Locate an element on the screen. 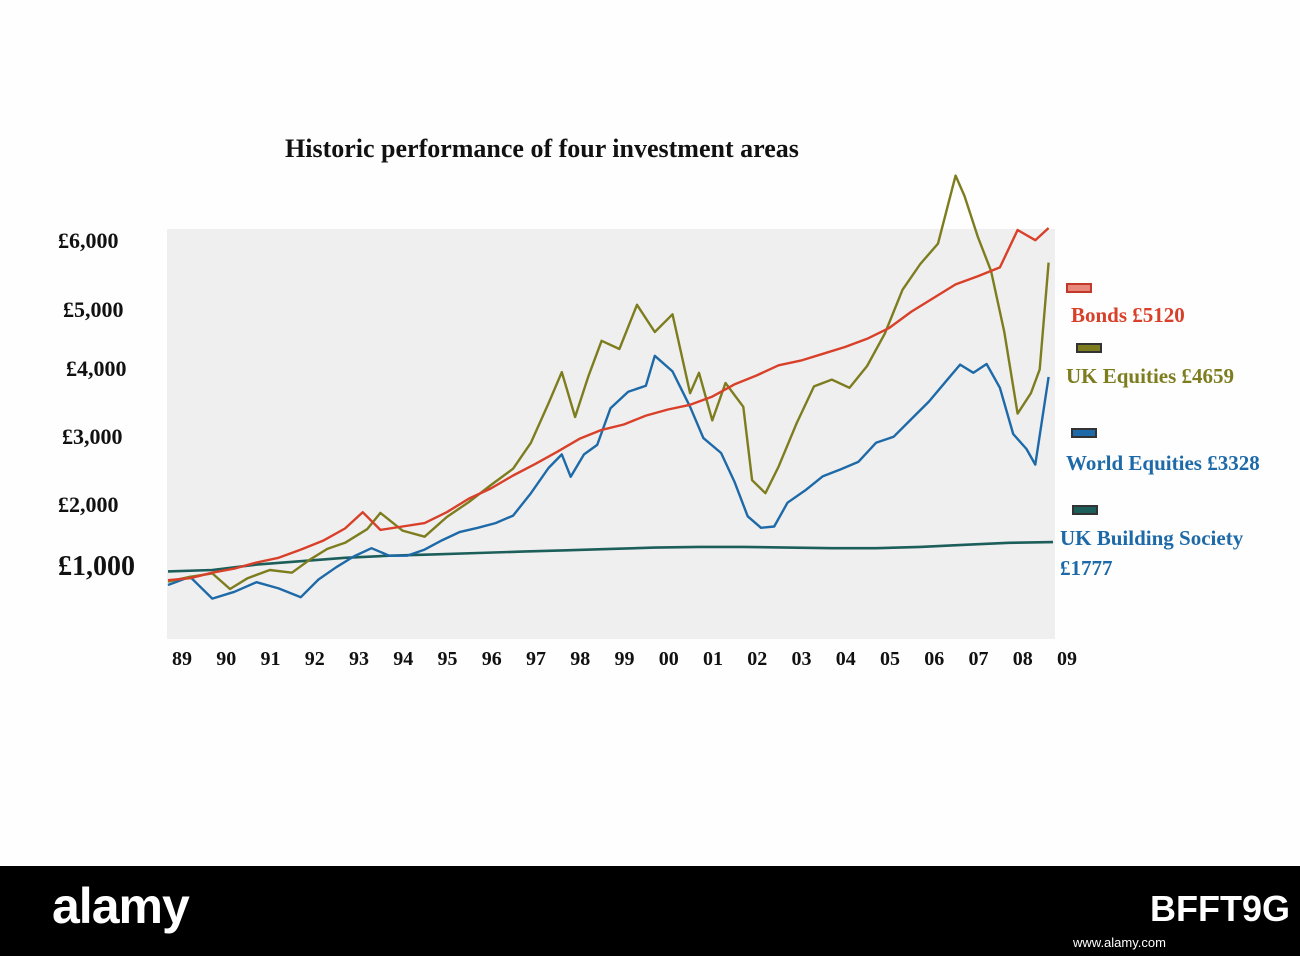  x-tick-label: 91 is located at coordinates (270, 659).